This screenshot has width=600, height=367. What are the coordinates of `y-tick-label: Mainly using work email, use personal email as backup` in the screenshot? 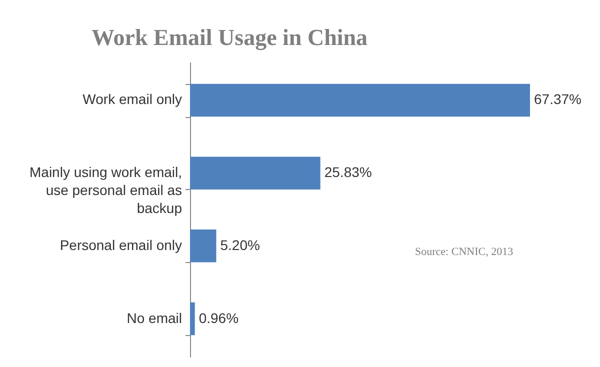 It's located at (106, 190).